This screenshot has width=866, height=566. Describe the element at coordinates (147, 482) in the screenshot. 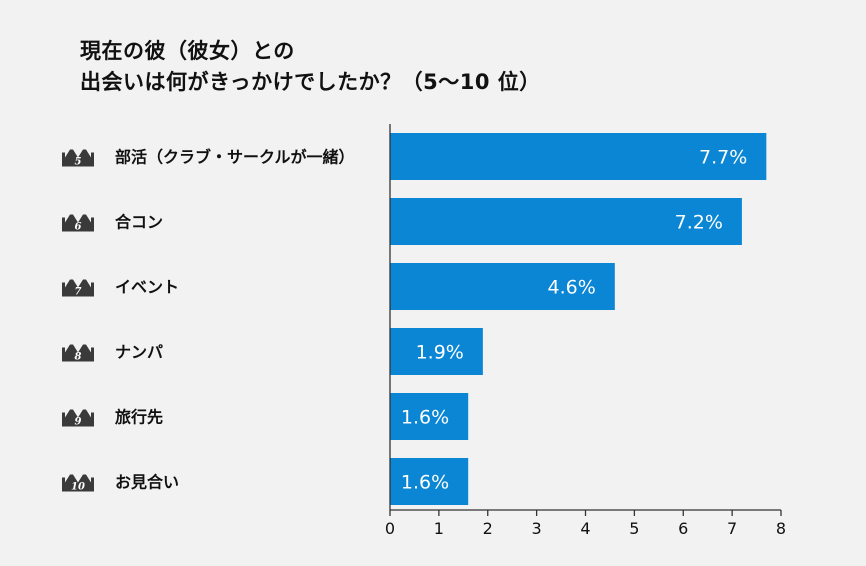

I see `category-label: お見合い` at that location.